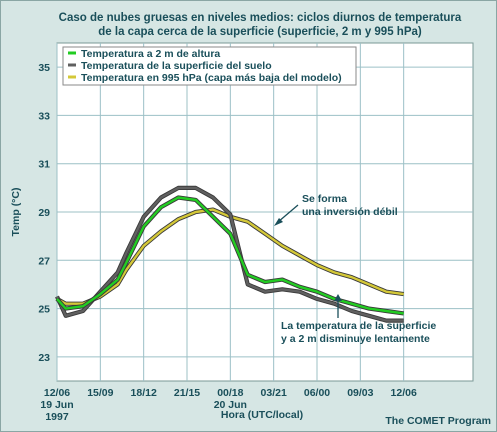 The width and height of the screenshot is (497, 432). Describe the element at coordinates (100, 393) in the screenshot. I see `x-tick-label: 15/09` at that location.